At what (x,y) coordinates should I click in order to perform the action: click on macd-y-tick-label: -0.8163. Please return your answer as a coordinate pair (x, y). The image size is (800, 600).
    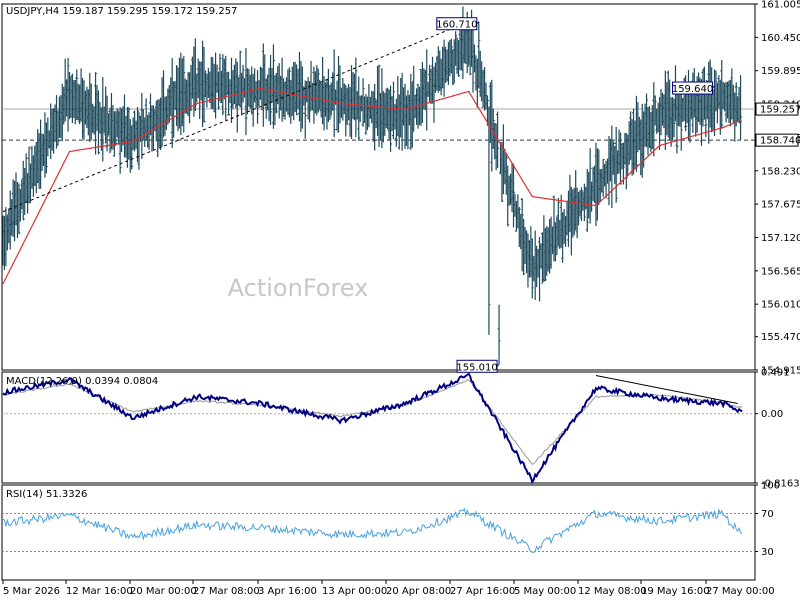
    Looking at the image, I should click on (780, 484).